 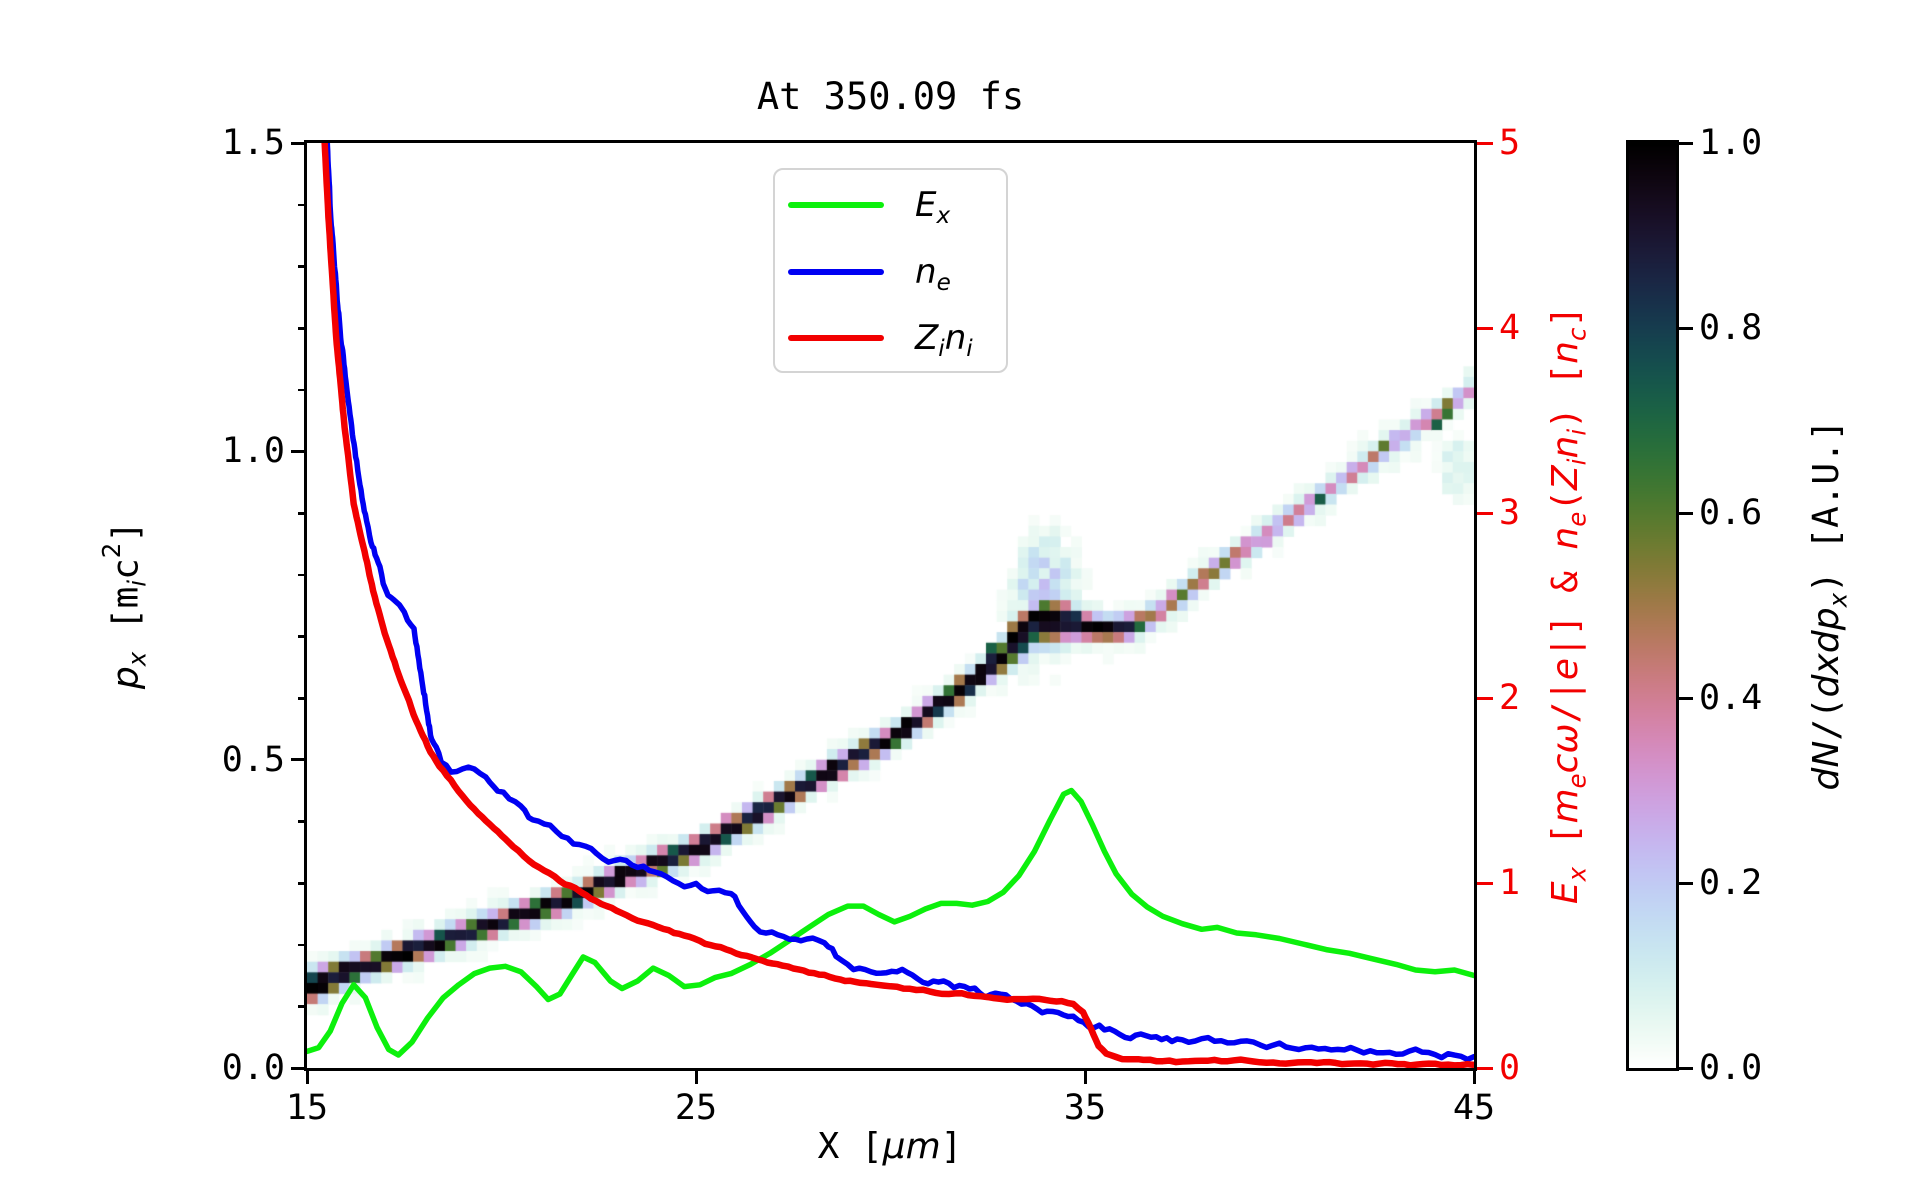 What do you see at coordinates (1731, 698) in the screenshot?
I see `colorbar-tick-label: 0.4` at bounding box center [1731, 698].